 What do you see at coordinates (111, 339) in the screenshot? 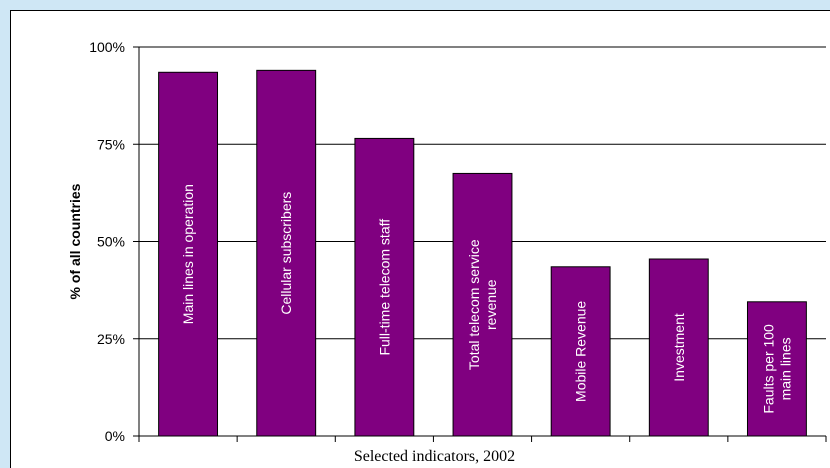
I see `y-tick-label: 25%` at bounding box center [111, 339].